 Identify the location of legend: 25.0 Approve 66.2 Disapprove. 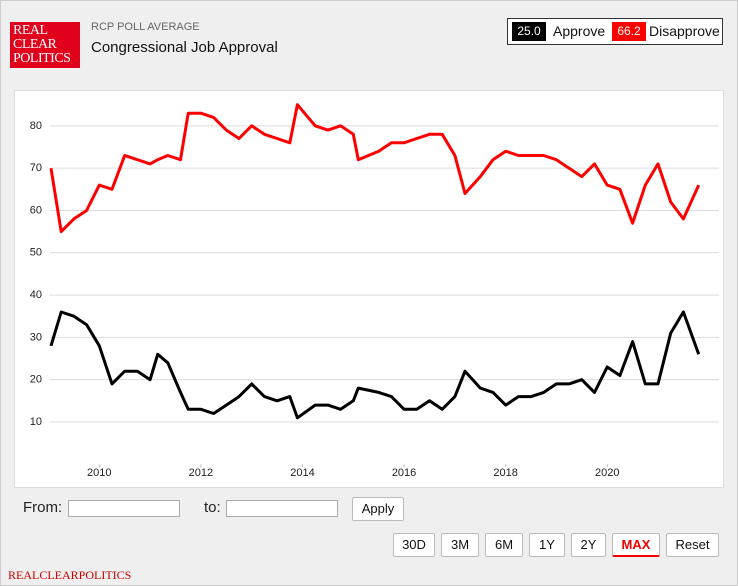
(615, 31).